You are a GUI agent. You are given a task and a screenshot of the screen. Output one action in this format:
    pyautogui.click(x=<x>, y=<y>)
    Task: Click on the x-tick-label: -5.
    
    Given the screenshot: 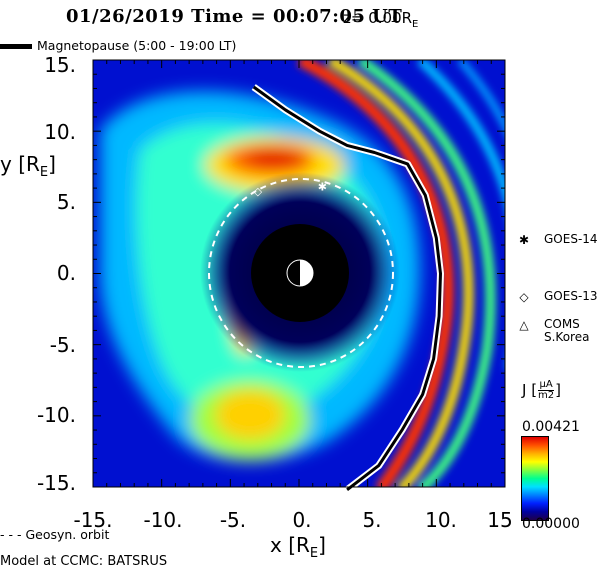 What is the action you would take?
    pyautogui.click(x=233, y=520)
    